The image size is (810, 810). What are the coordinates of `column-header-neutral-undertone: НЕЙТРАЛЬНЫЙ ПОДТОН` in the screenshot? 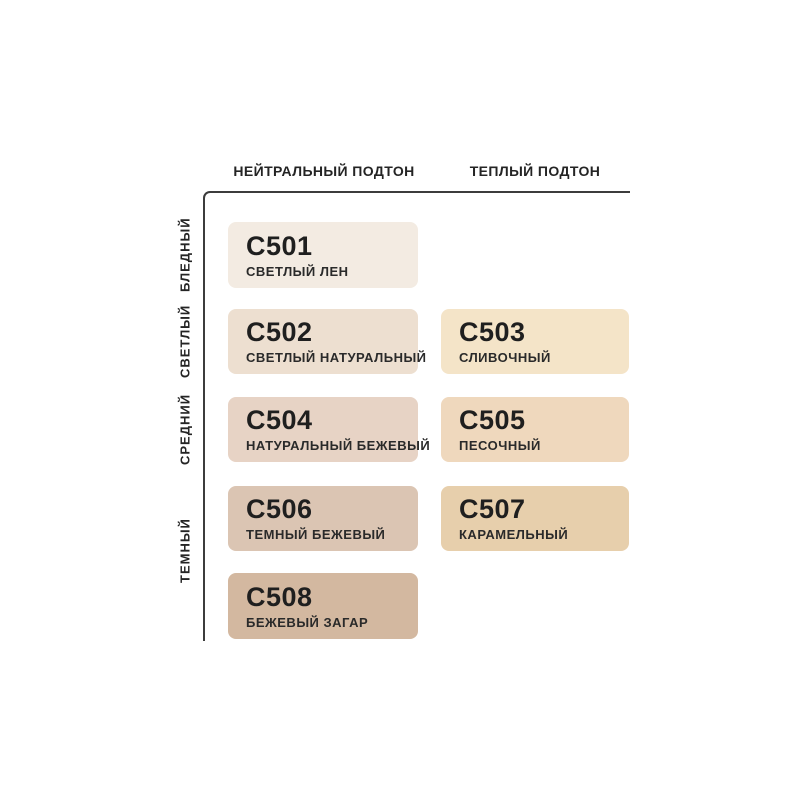 It's located at (324, 171).